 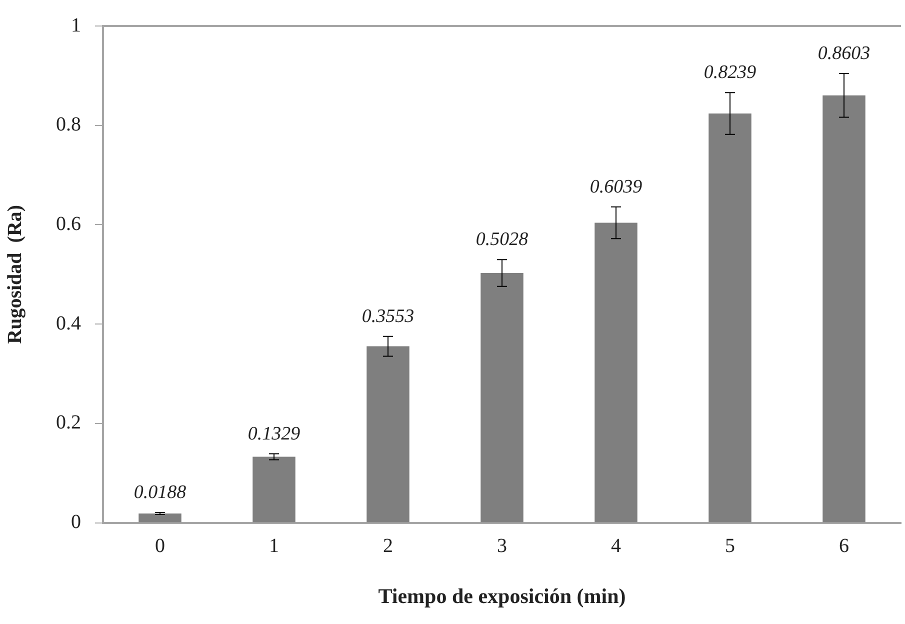 I want to click on data-label: 0.1329, so click(x=274, y=433).